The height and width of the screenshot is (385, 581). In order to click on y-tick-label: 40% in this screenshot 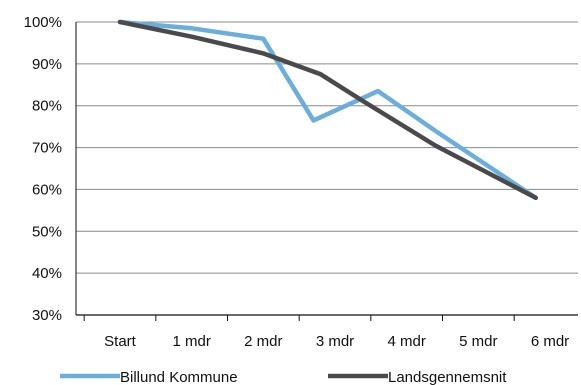, I will do `click(47, 273)`.